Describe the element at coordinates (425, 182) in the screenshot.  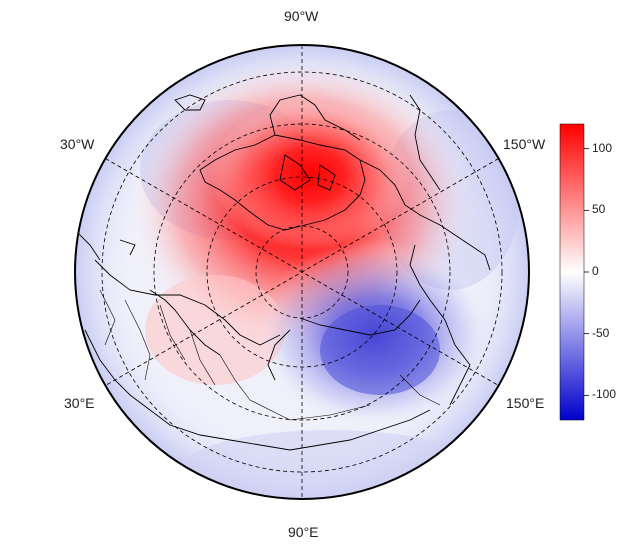
I see `north-america-coast` at that location.